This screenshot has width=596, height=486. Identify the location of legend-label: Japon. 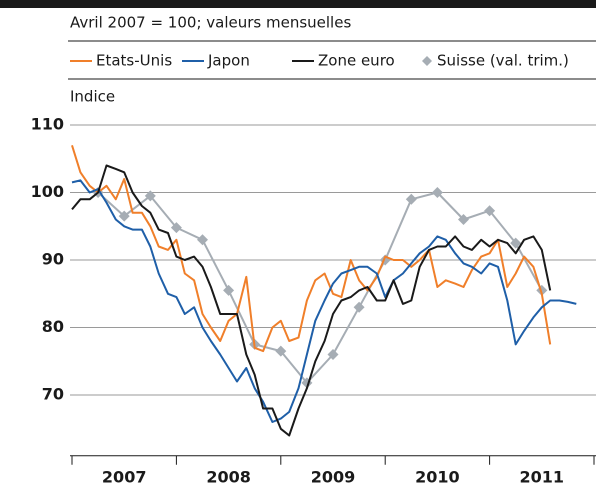
(228, 61).